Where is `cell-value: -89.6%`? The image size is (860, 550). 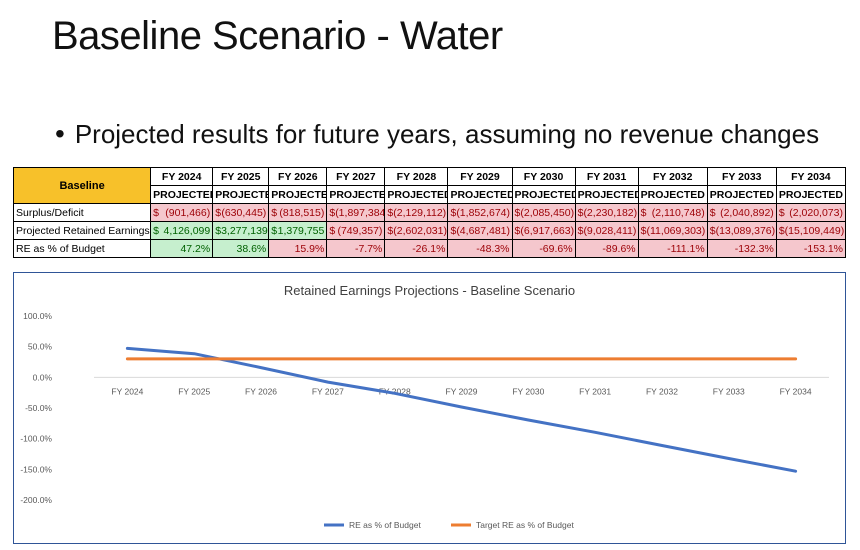 cell-value: -89.6% is located at coordinates (619, 248).